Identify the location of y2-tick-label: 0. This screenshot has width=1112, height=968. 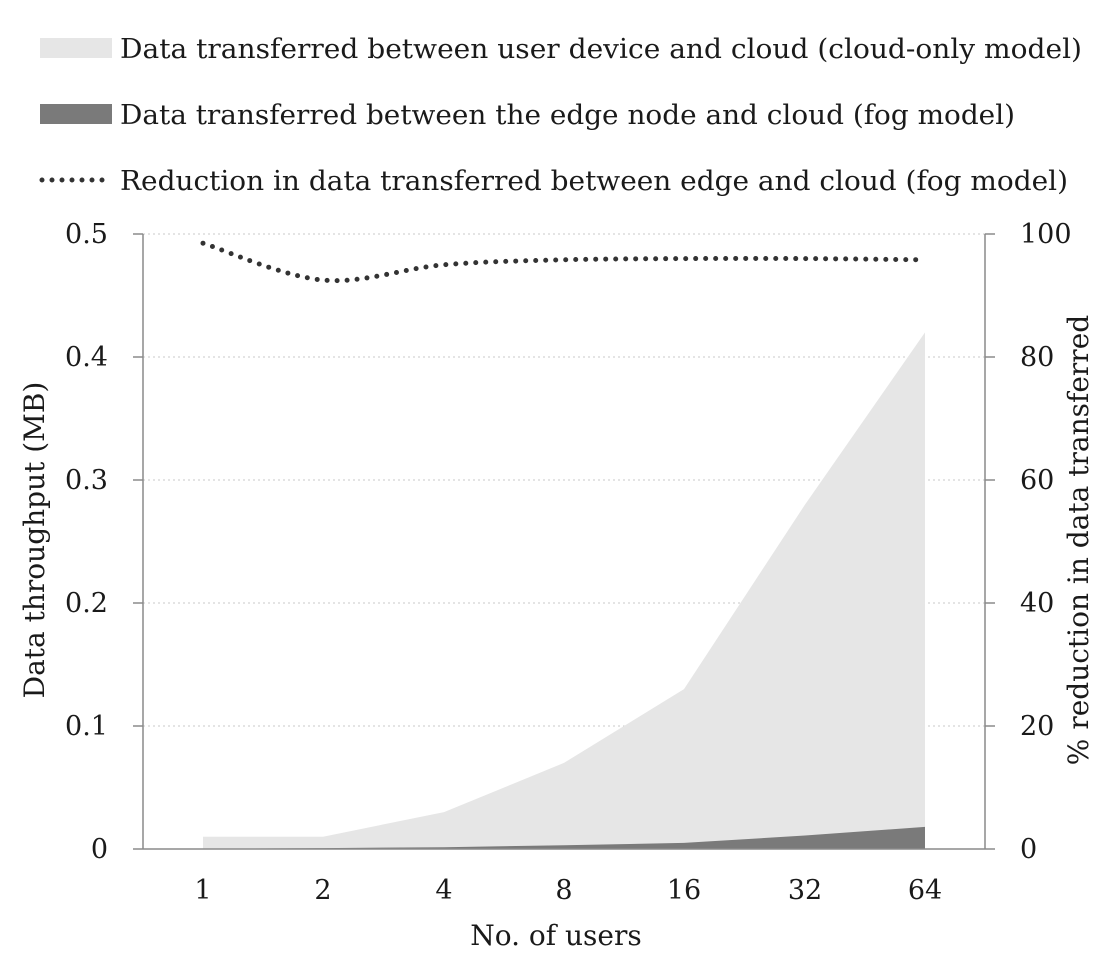
(1028, 849).